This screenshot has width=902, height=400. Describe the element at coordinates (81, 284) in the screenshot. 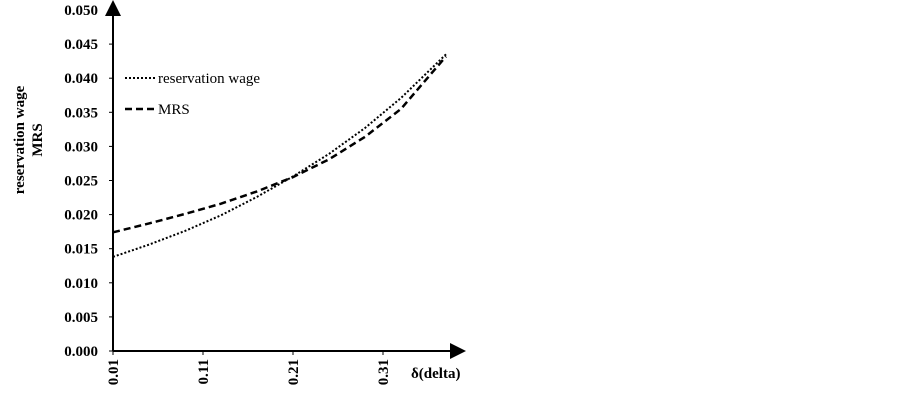

I see `y-tick-label: 0.010` at that location.